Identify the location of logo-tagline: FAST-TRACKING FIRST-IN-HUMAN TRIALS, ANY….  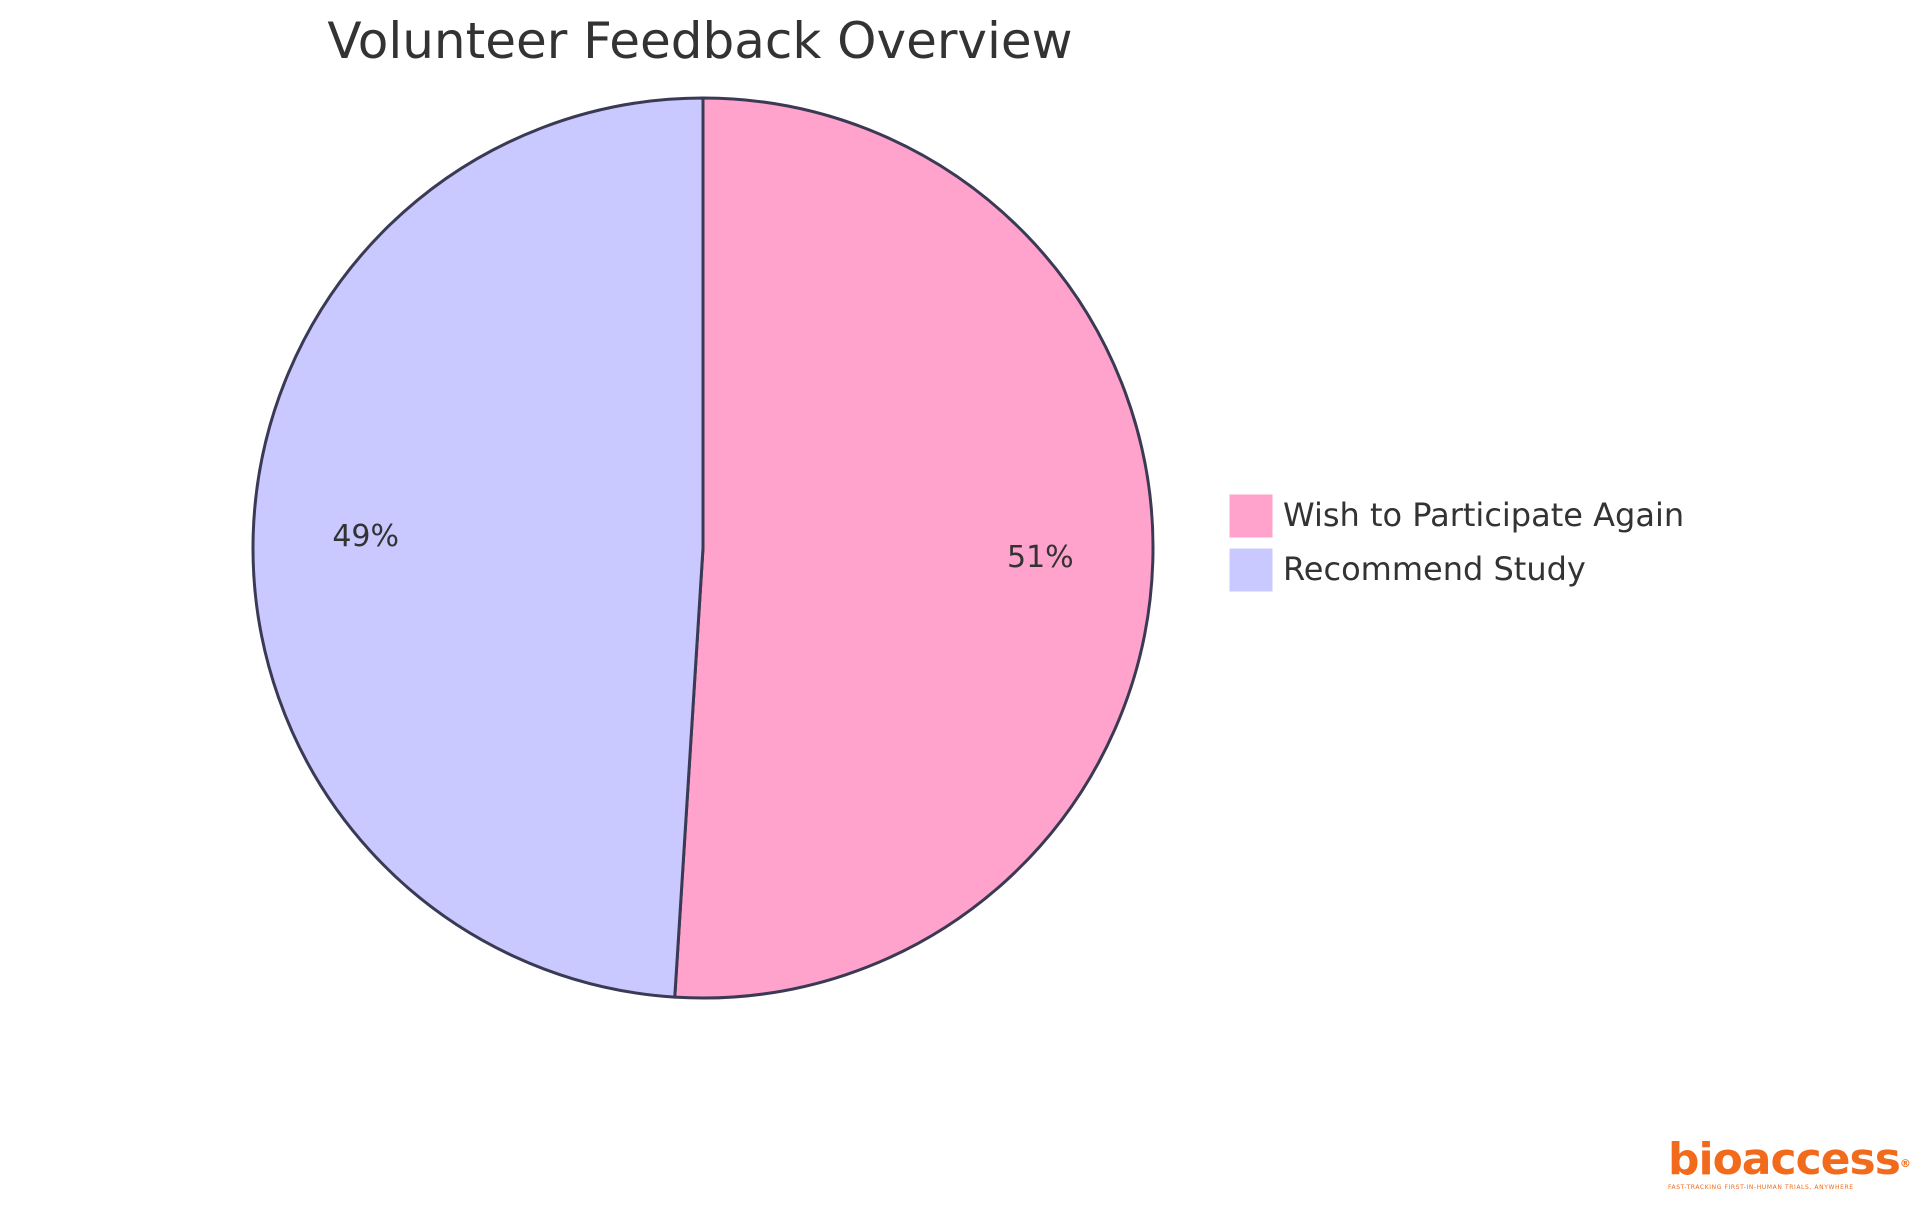
(1761, 1187).